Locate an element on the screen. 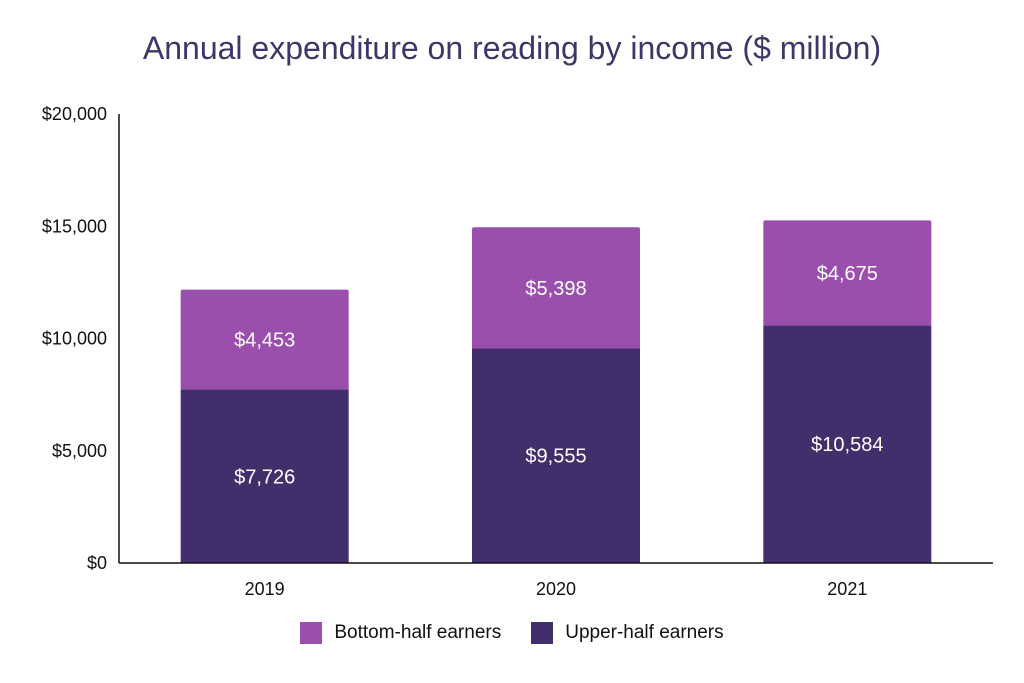 The height and width of the screenshot is (683, 1024). bar-value-label: $10,584 is located at coordinates (847, 445).